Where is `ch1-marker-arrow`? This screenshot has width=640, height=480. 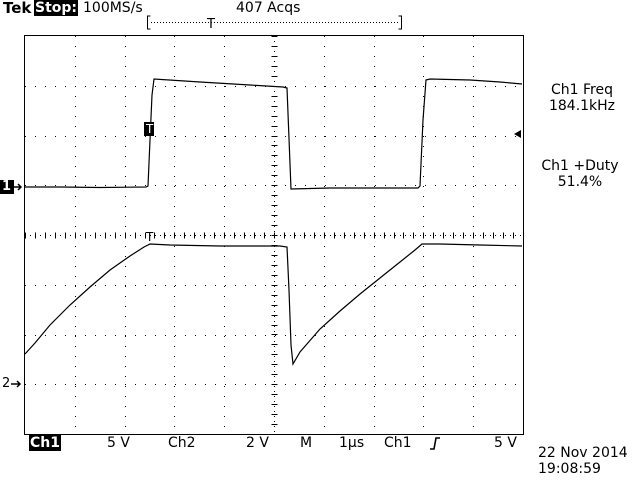 ch1-marker-arrow is located at coordinates (11, 187).